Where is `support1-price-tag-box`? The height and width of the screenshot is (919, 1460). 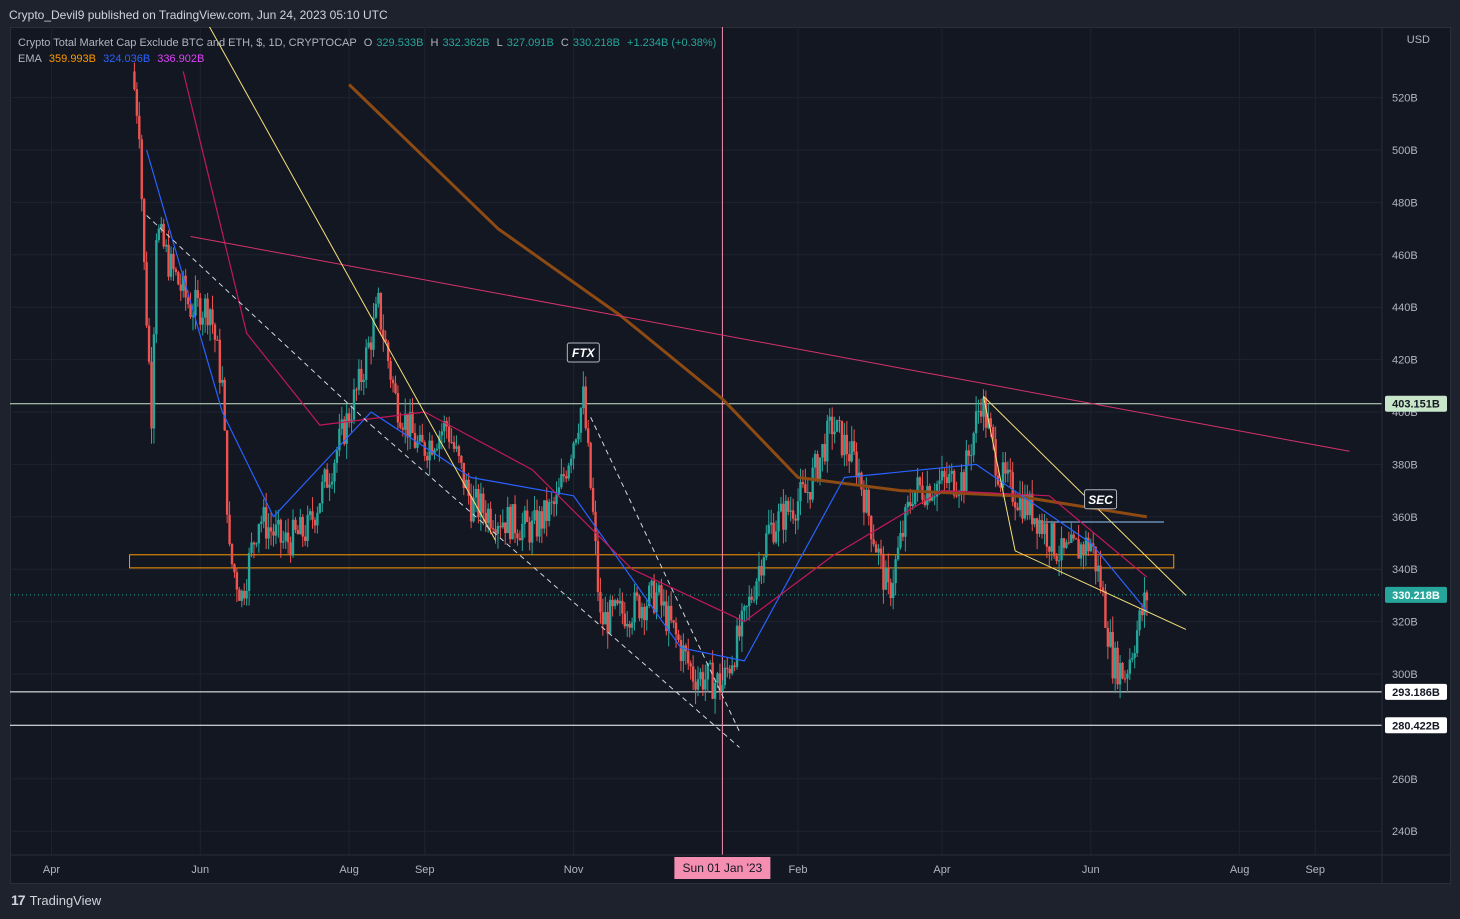 support1-price-tag-box is located at coordinates (1416, 691).